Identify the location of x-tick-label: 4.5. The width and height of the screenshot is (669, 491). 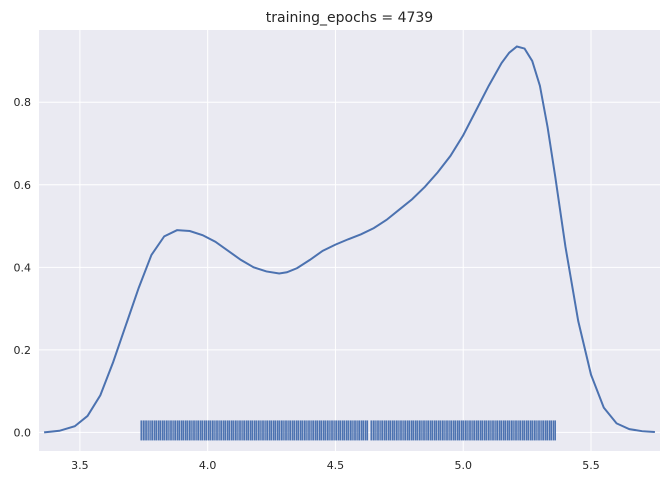
(336, 465).